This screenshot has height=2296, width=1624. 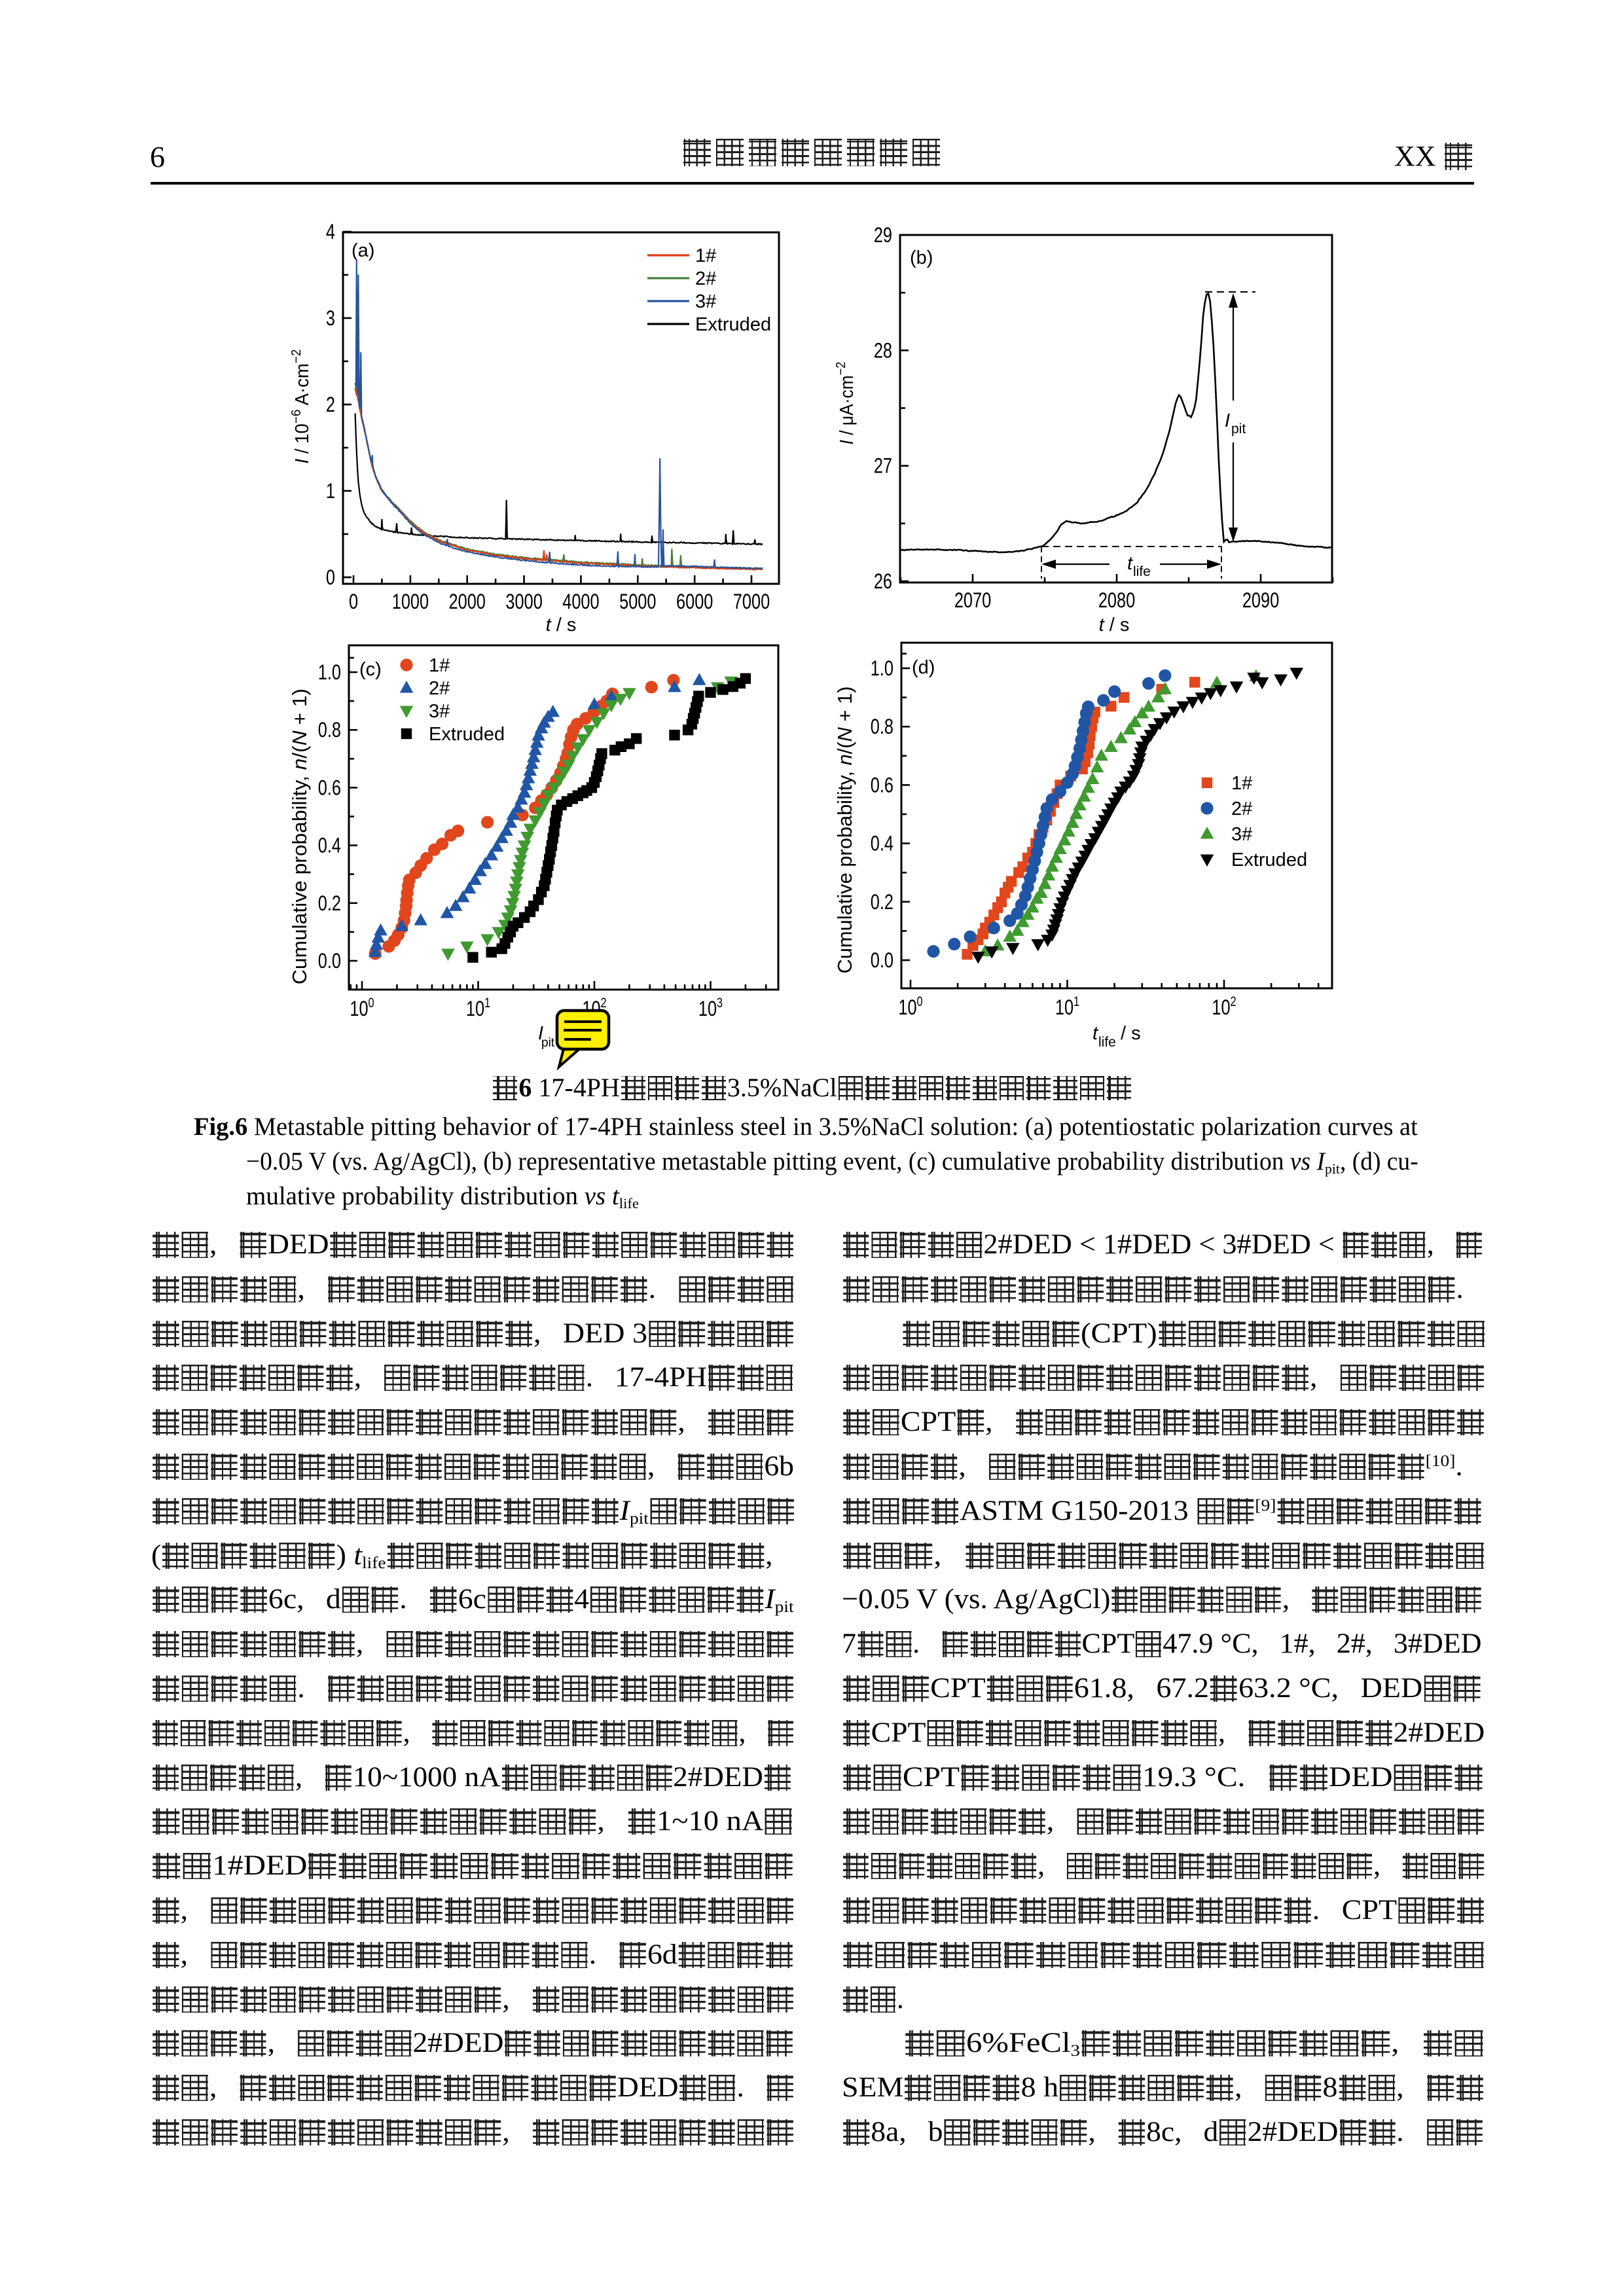 What do you see at coordinates (330, 232) in the screenshot?
I see `svg-text: 4` at bounding box center [330, 232].